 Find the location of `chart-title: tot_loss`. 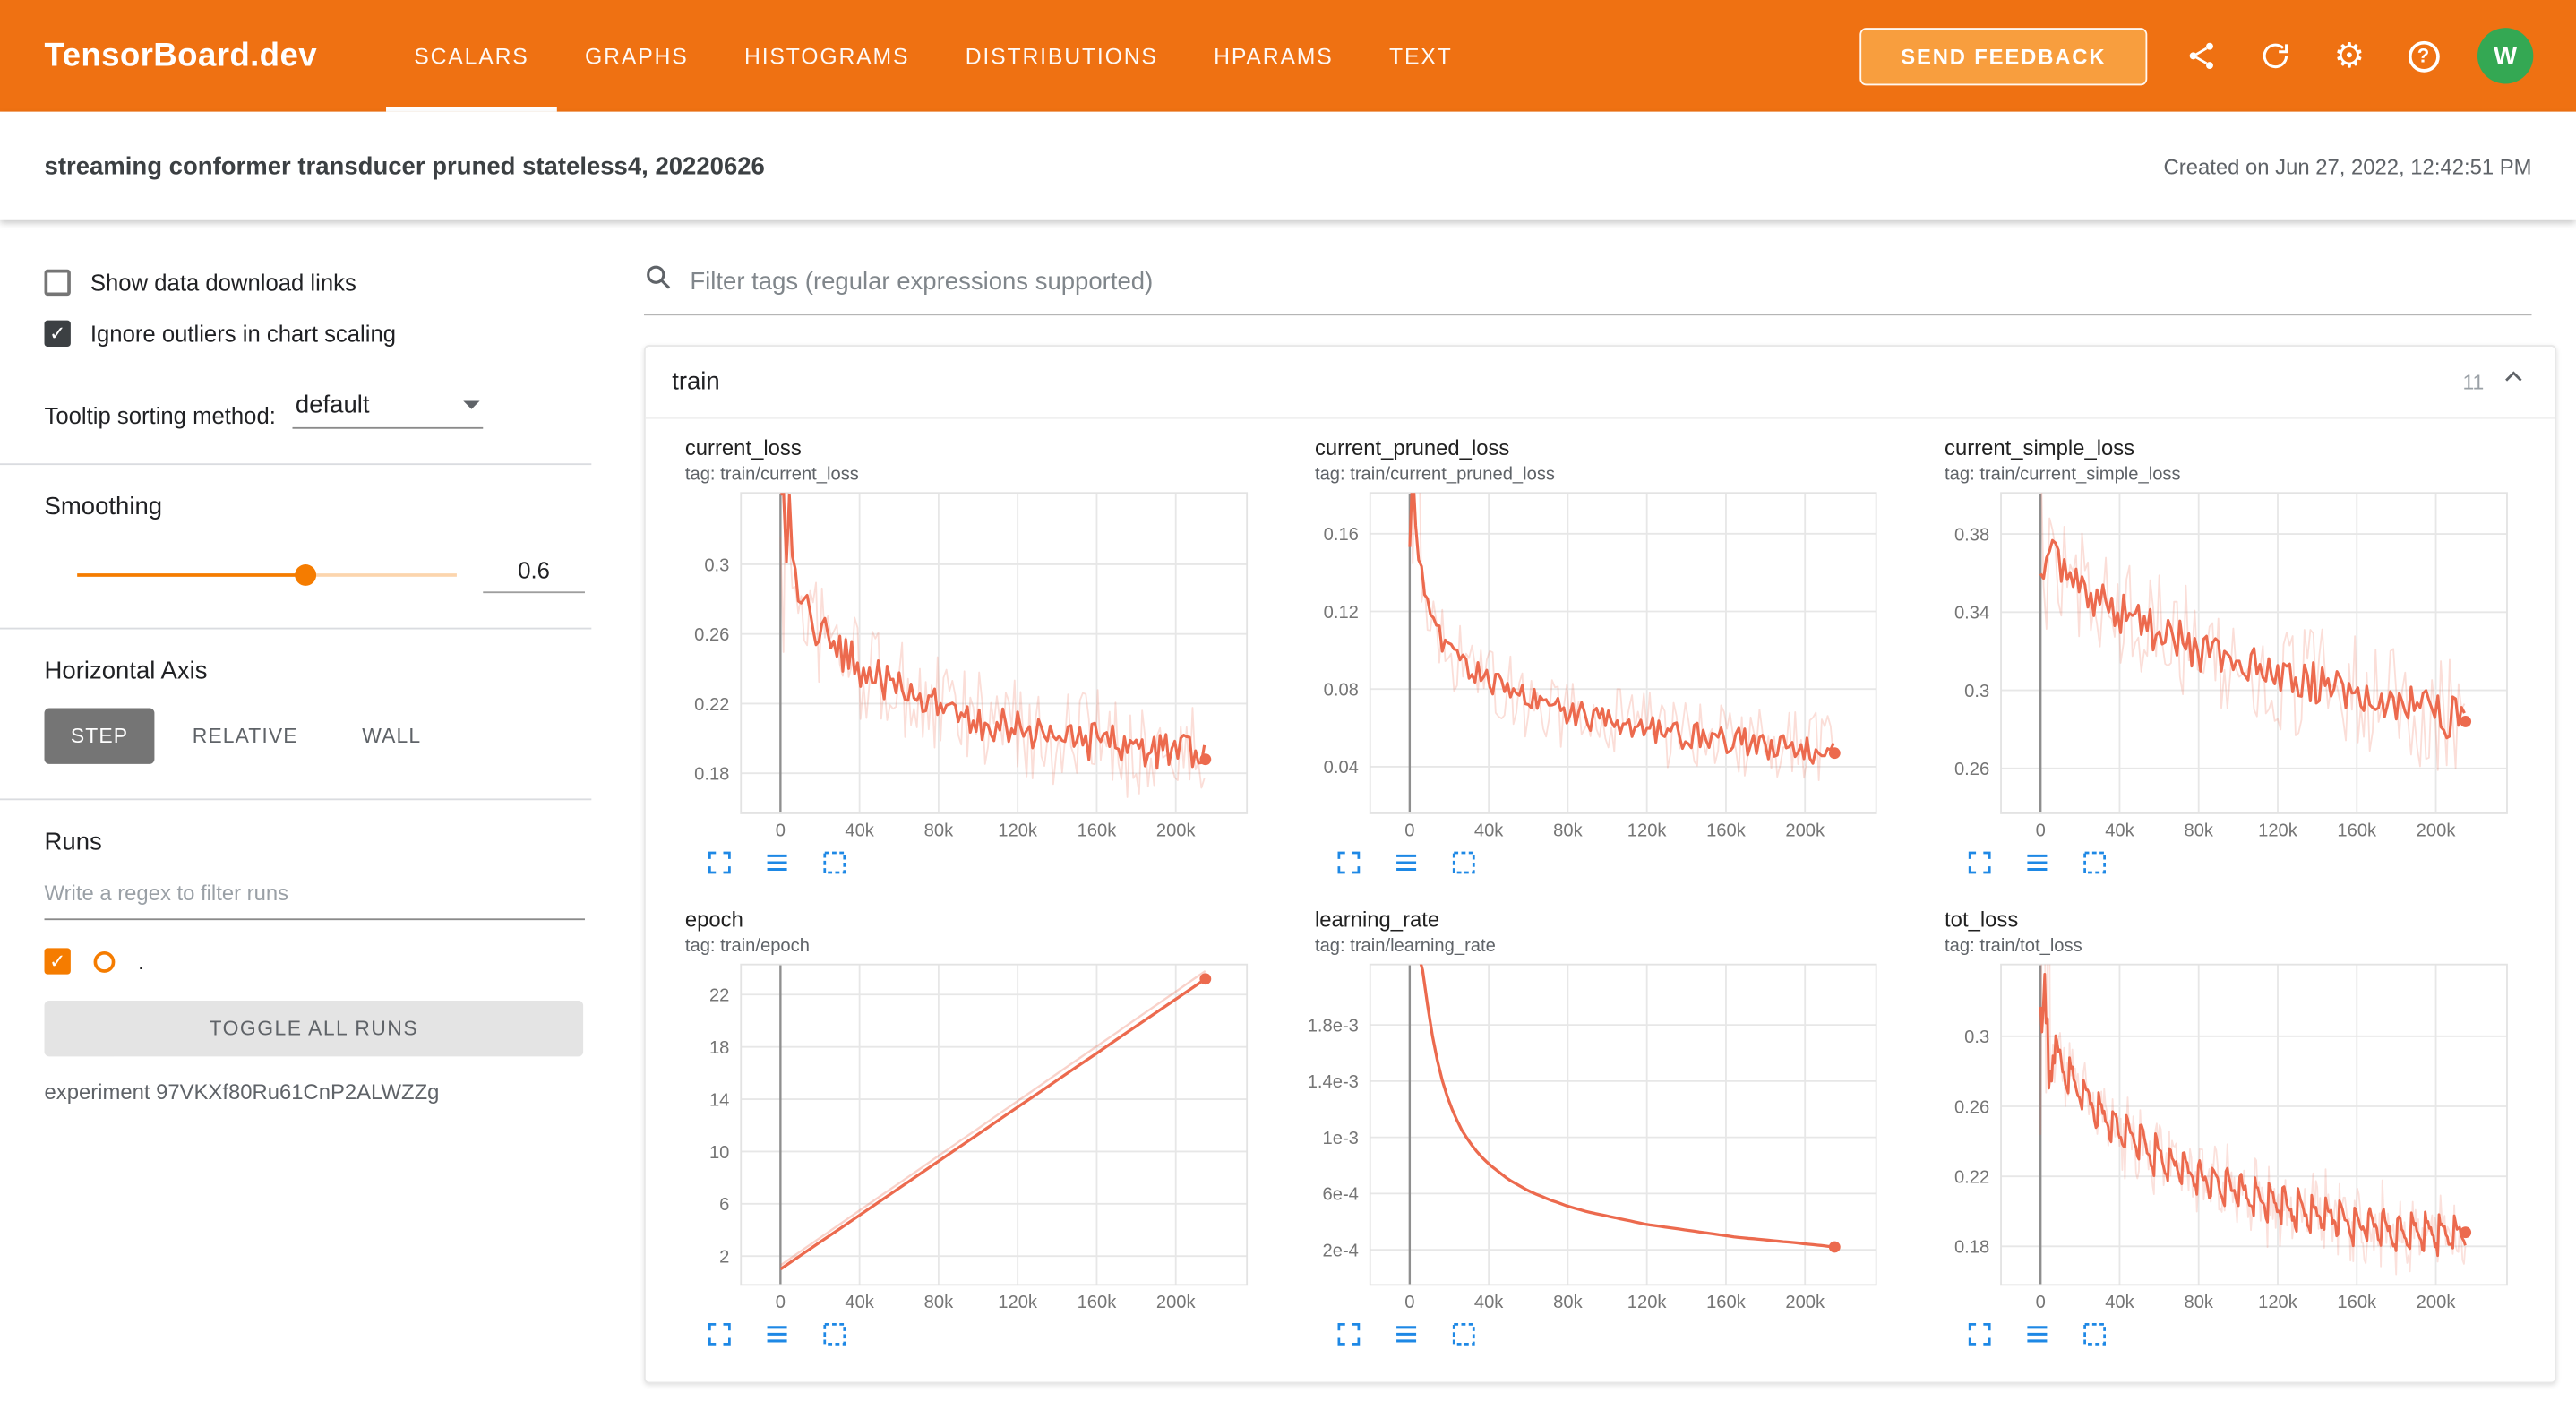

chart-title: tot_loss is located at coordinates (1982, 919).